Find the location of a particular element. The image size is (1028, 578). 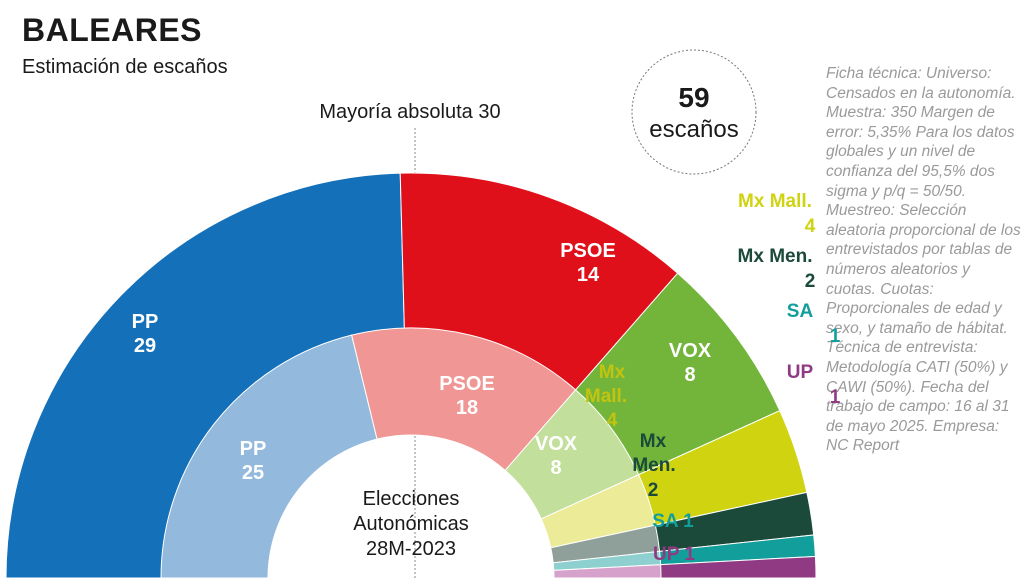

outer-label-mx-mall-name: Mx Mall. is located at coordinates (775, 201).